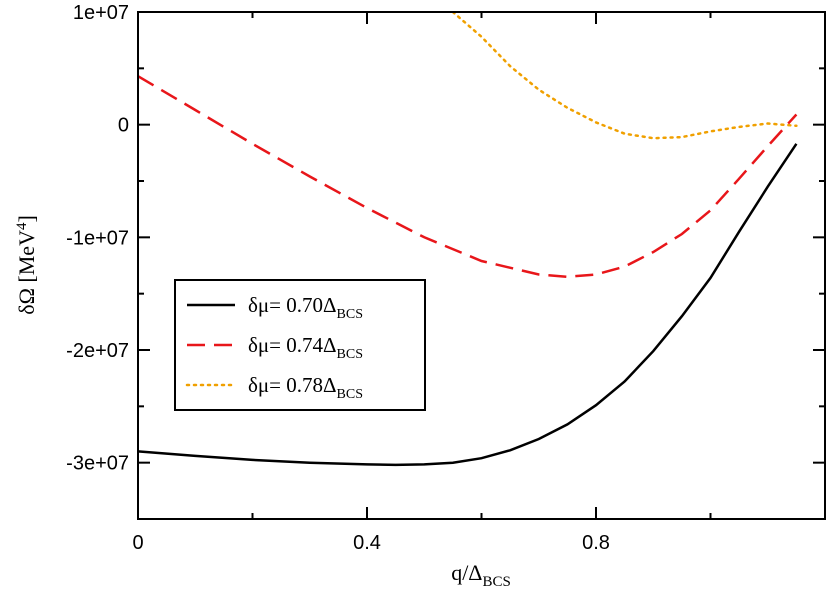 The width and height of the screenshot is (830, 590). I want to click on x-axis-label-sub: BCS, so click(496, 582).